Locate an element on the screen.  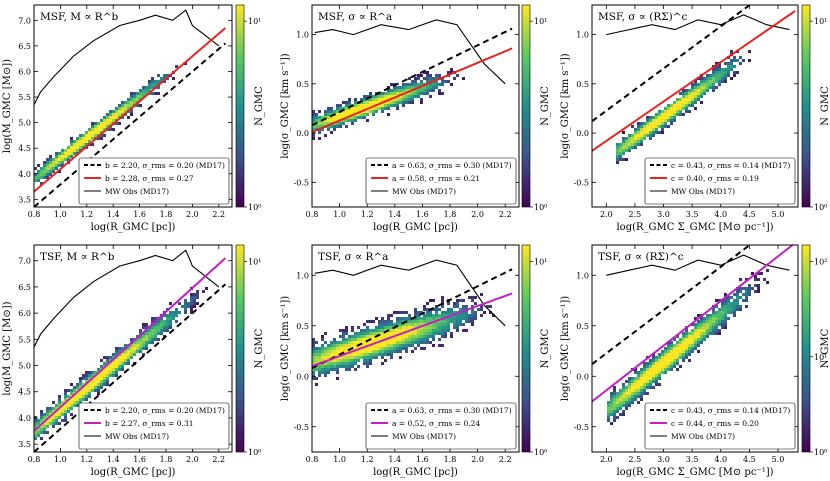
x-tick-label: 1.6 is located at coordinates (139, 459).